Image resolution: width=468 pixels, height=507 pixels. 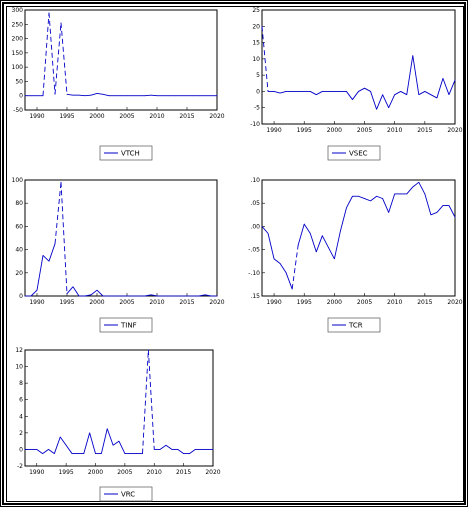 I want to click on legend-label: TCR, so click(x=355, y=326).